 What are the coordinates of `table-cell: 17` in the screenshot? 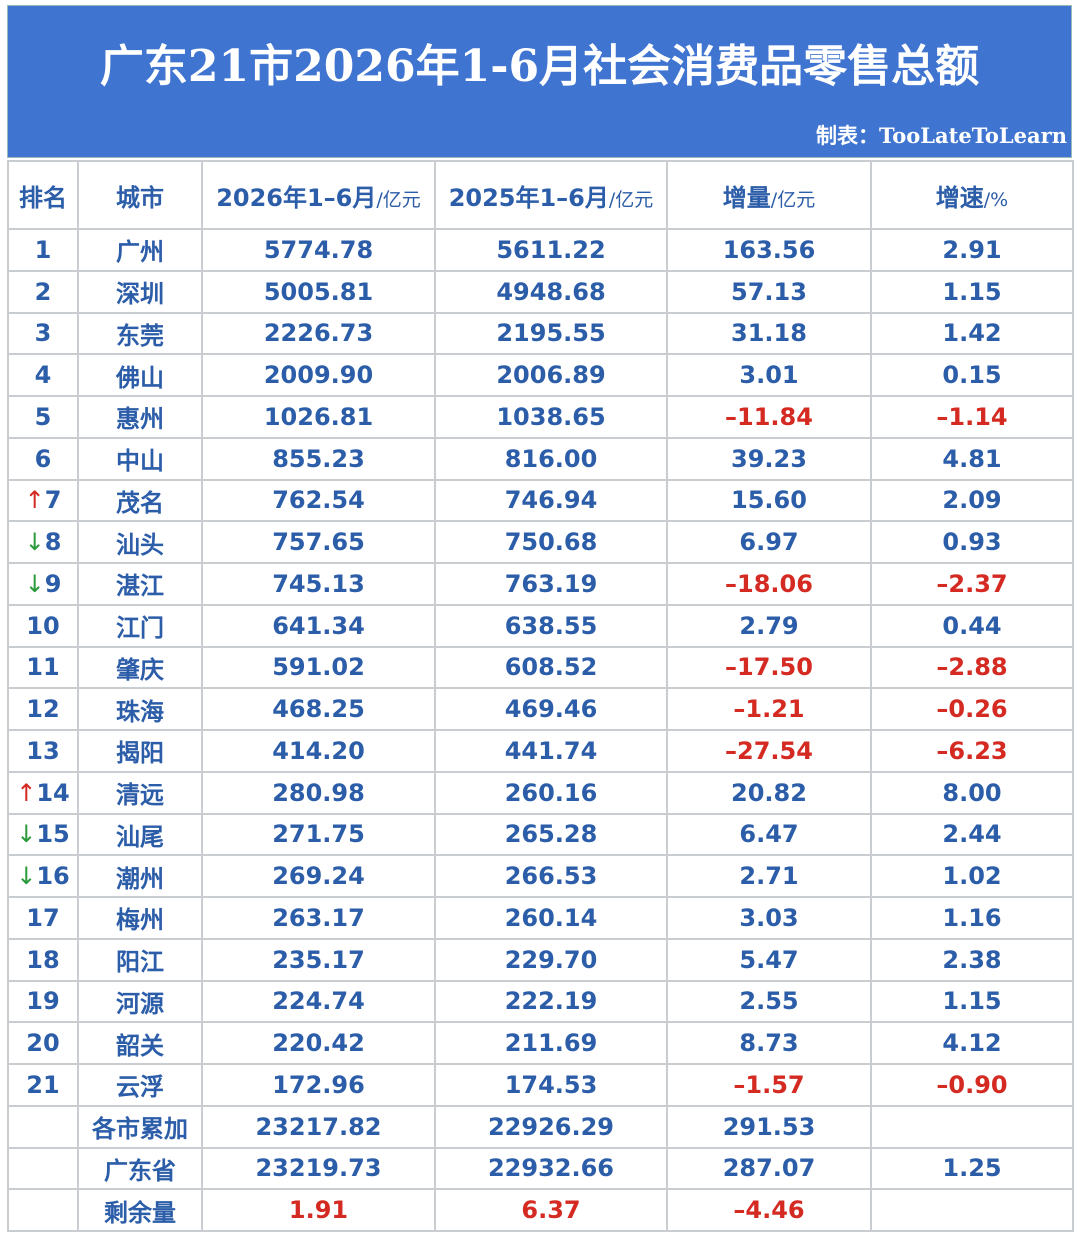 It's located at (43, 918).